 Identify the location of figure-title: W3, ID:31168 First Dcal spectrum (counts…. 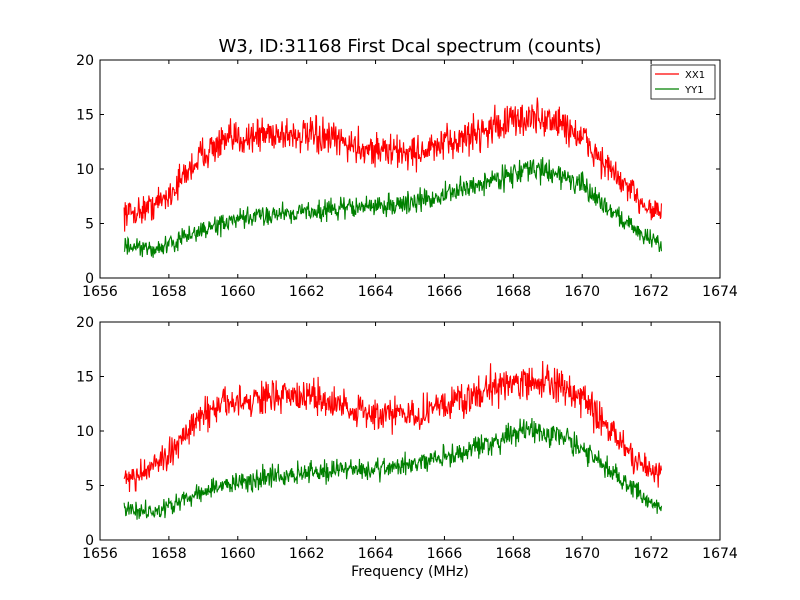
(409, 46).